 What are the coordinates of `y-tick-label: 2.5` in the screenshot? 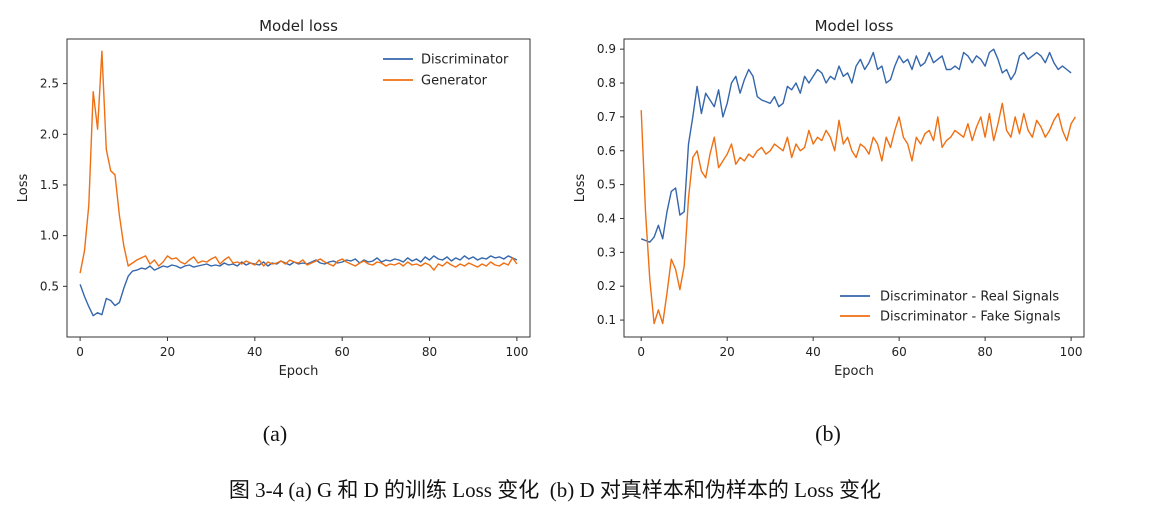 It's located at (49, 84).